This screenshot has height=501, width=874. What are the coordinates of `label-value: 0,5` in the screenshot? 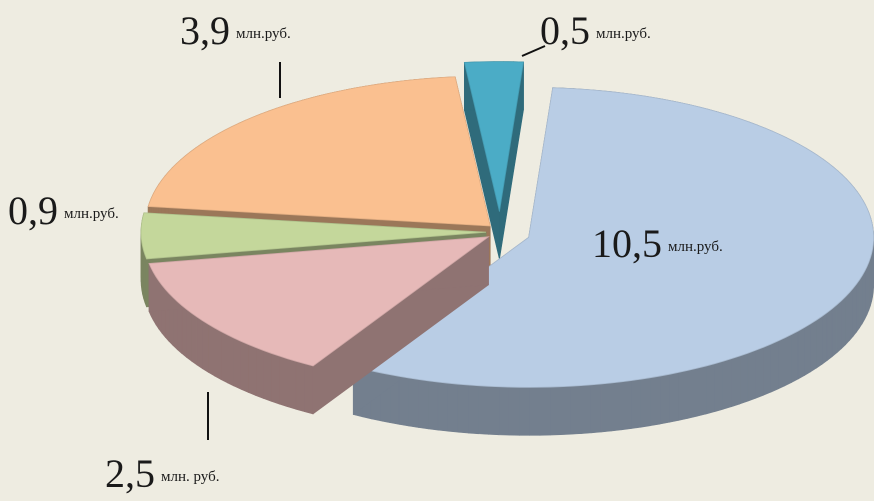 It's located at (565, 30).